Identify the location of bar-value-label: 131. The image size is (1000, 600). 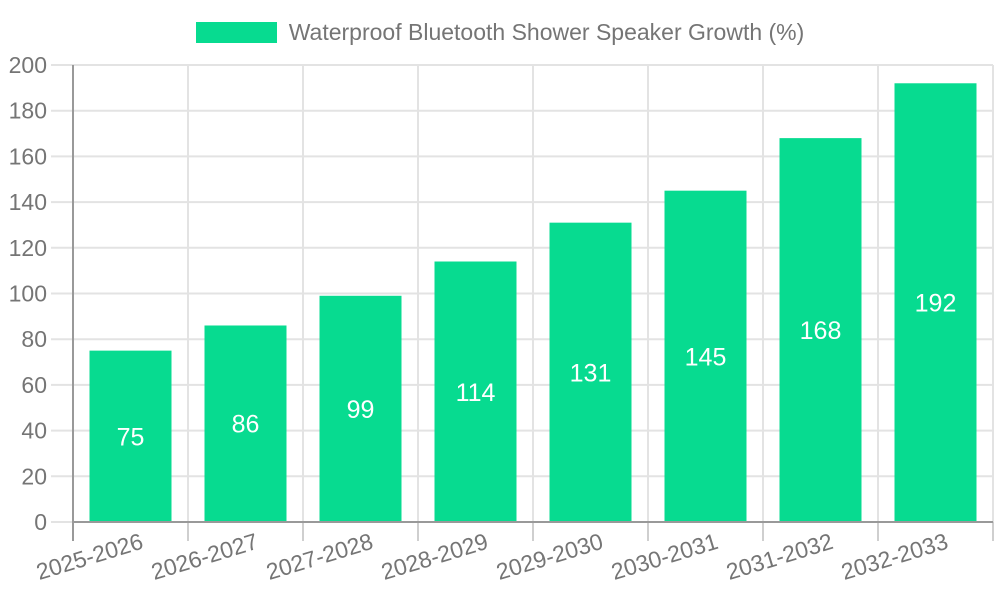
(591, 373).